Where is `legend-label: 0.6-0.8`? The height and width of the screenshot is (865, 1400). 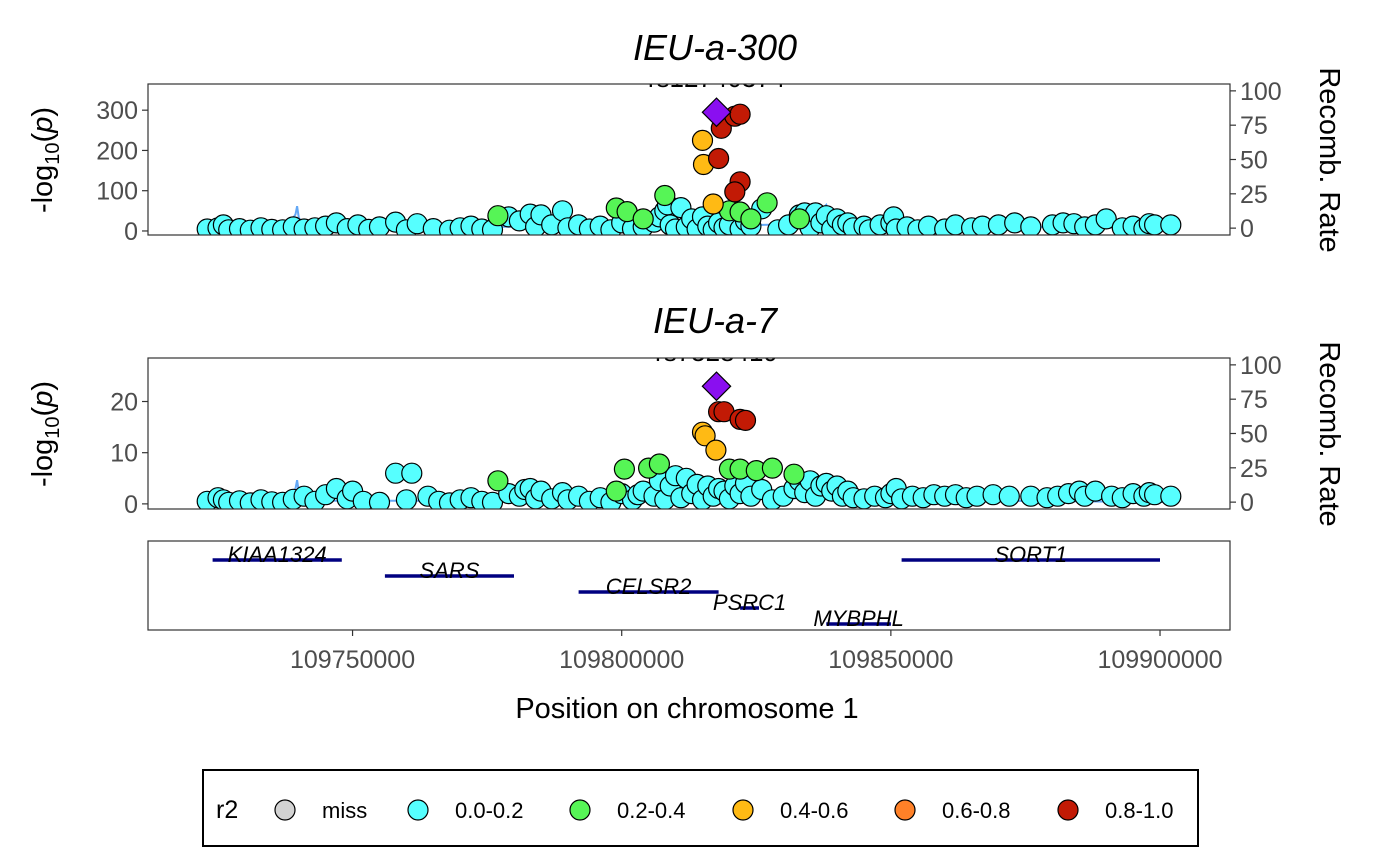 legend-label: 0.6-0.8 is located at coordinates (976, 810).